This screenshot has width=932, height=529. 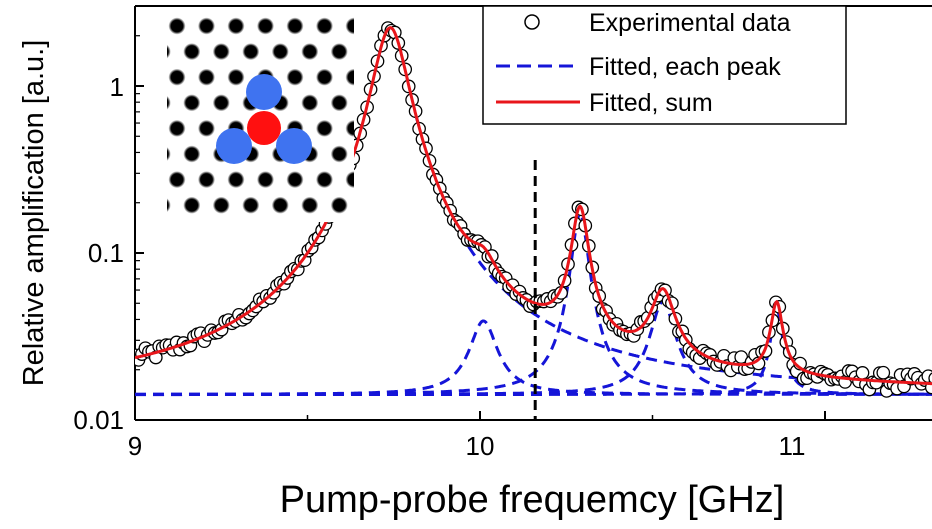 What do you see at coordinates (106, 253) in the screenshot?
I see `y-tick-label-0-1: 0.1` at bounding box center [106, 253].